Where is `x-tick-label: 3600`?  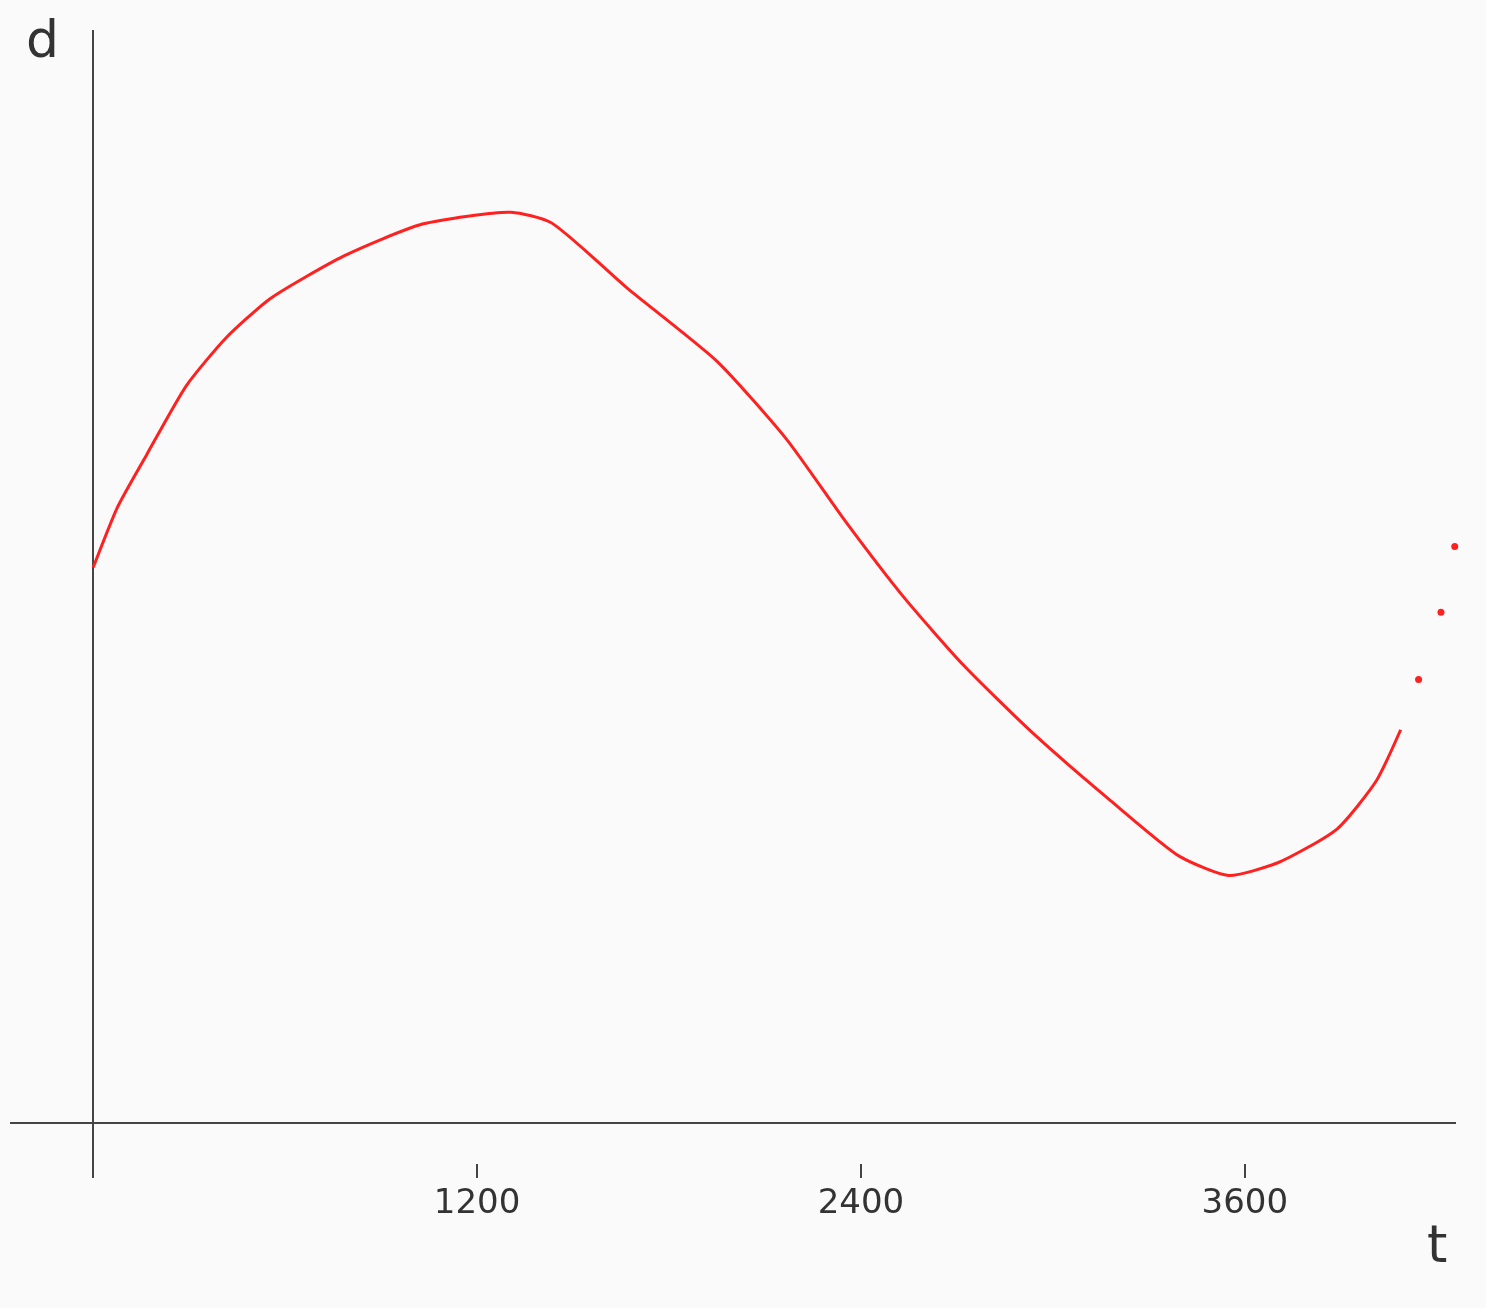 x-tick-label: 3600 is located at coordinates (1245, 1201).